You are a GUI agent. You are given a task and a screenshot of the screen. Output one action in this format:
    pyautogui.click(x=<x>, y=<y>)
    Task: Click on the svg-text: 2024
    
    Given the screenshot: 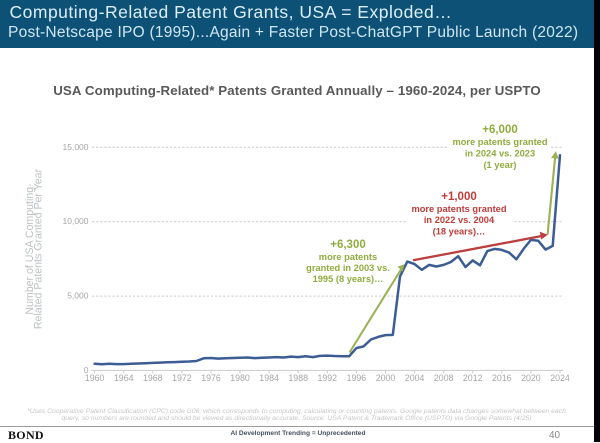 What is the action you would take?
    pyautogui.click(x=560, y=378)
    